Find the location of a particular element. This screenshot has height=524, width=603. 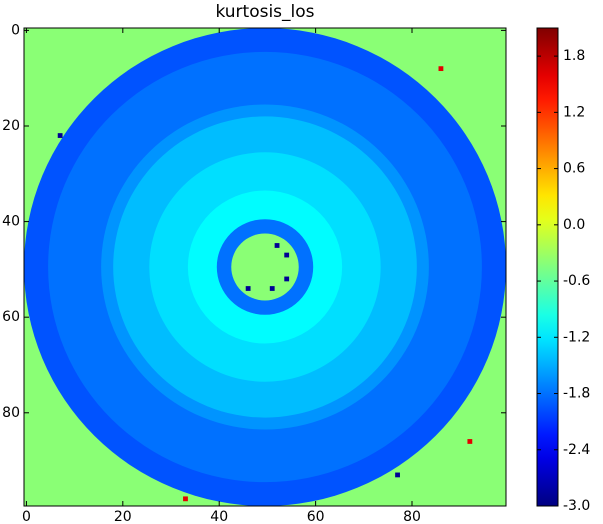

colorbar-tick-label: 1.2 is located at coordinates (574, 112).